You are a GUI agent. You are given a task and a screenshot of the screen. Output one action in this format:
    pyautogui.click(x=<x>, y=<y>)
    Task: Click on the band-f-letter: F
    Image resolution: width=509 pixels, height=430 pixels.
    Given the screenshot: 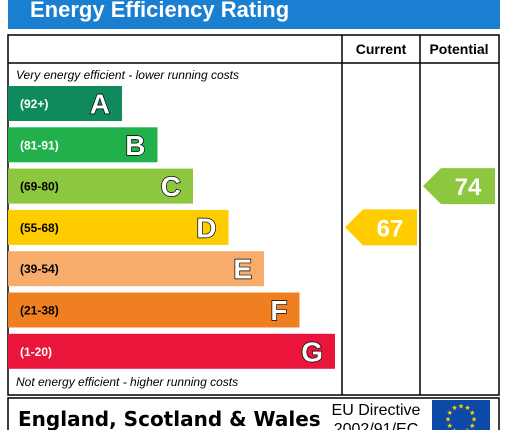 What is the action you would take?
    pyautogui.click(x=278, y=310)
    